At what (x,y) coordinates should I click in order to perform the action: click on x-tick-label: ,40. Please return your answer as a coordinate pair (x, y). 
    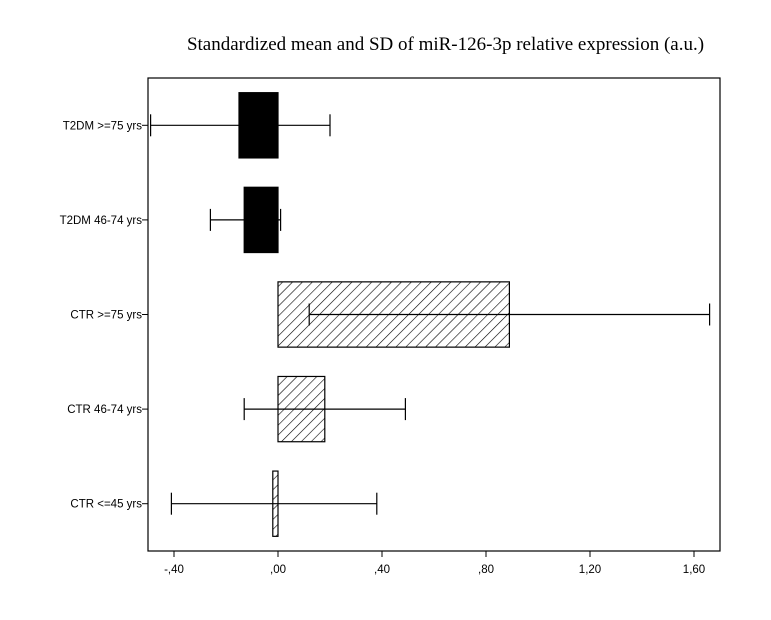
    Looking at the image, I should click on (382, 570).